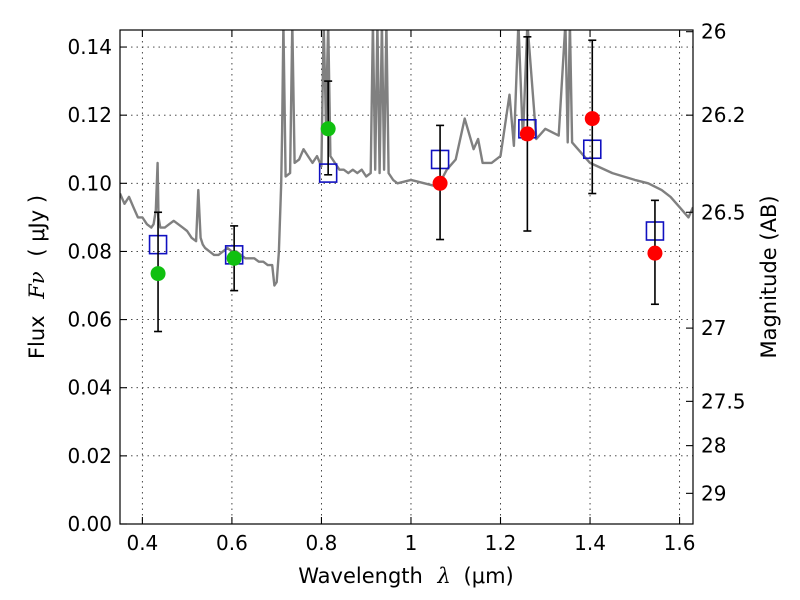 The image size is (800, 600). Describe the element at coordinates (501, 543) in the screenshot. I see `x-tick-label: 1.2` at that location.